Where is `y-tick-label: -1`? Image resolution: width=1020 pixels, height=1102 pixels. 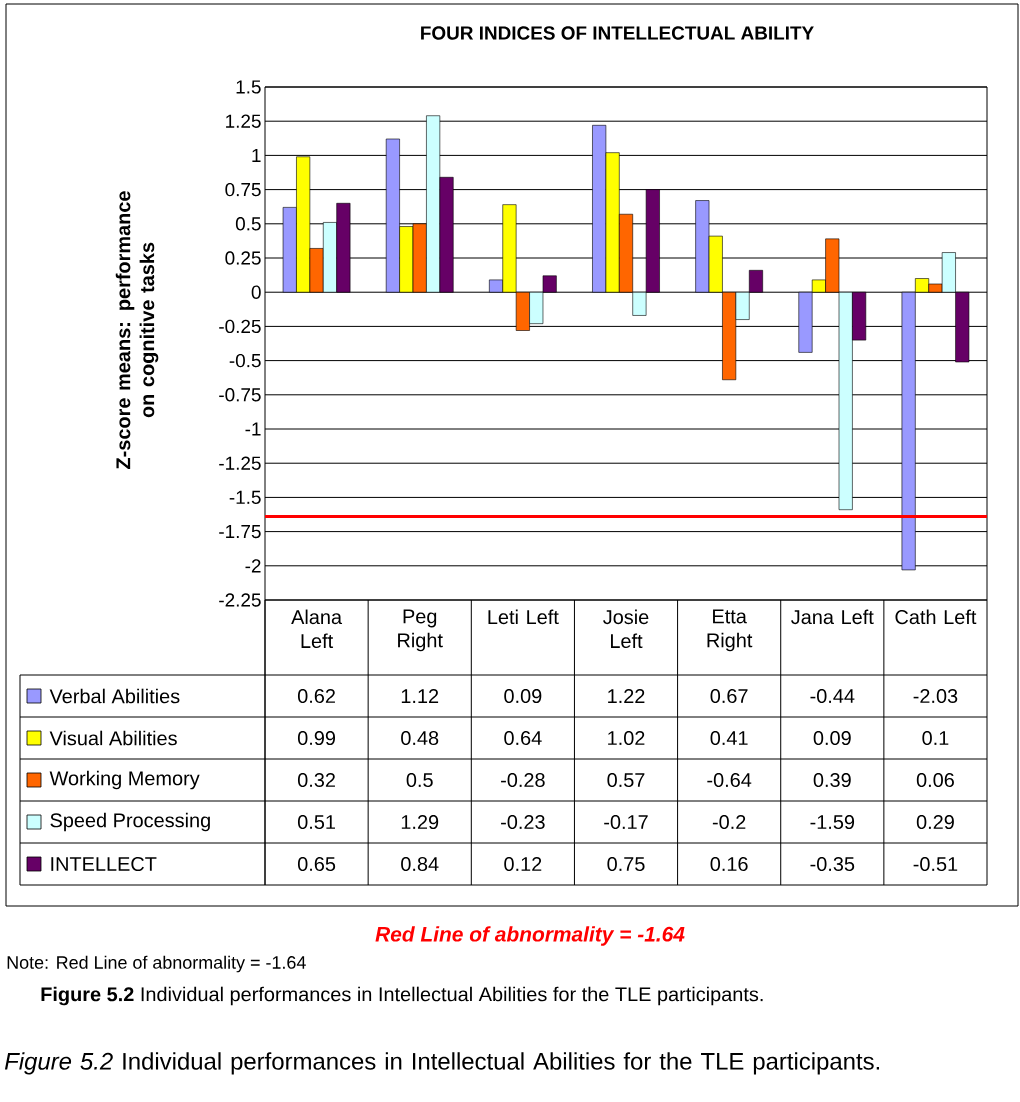 y-tick-label: -1 is located at coordinates (253, 429).